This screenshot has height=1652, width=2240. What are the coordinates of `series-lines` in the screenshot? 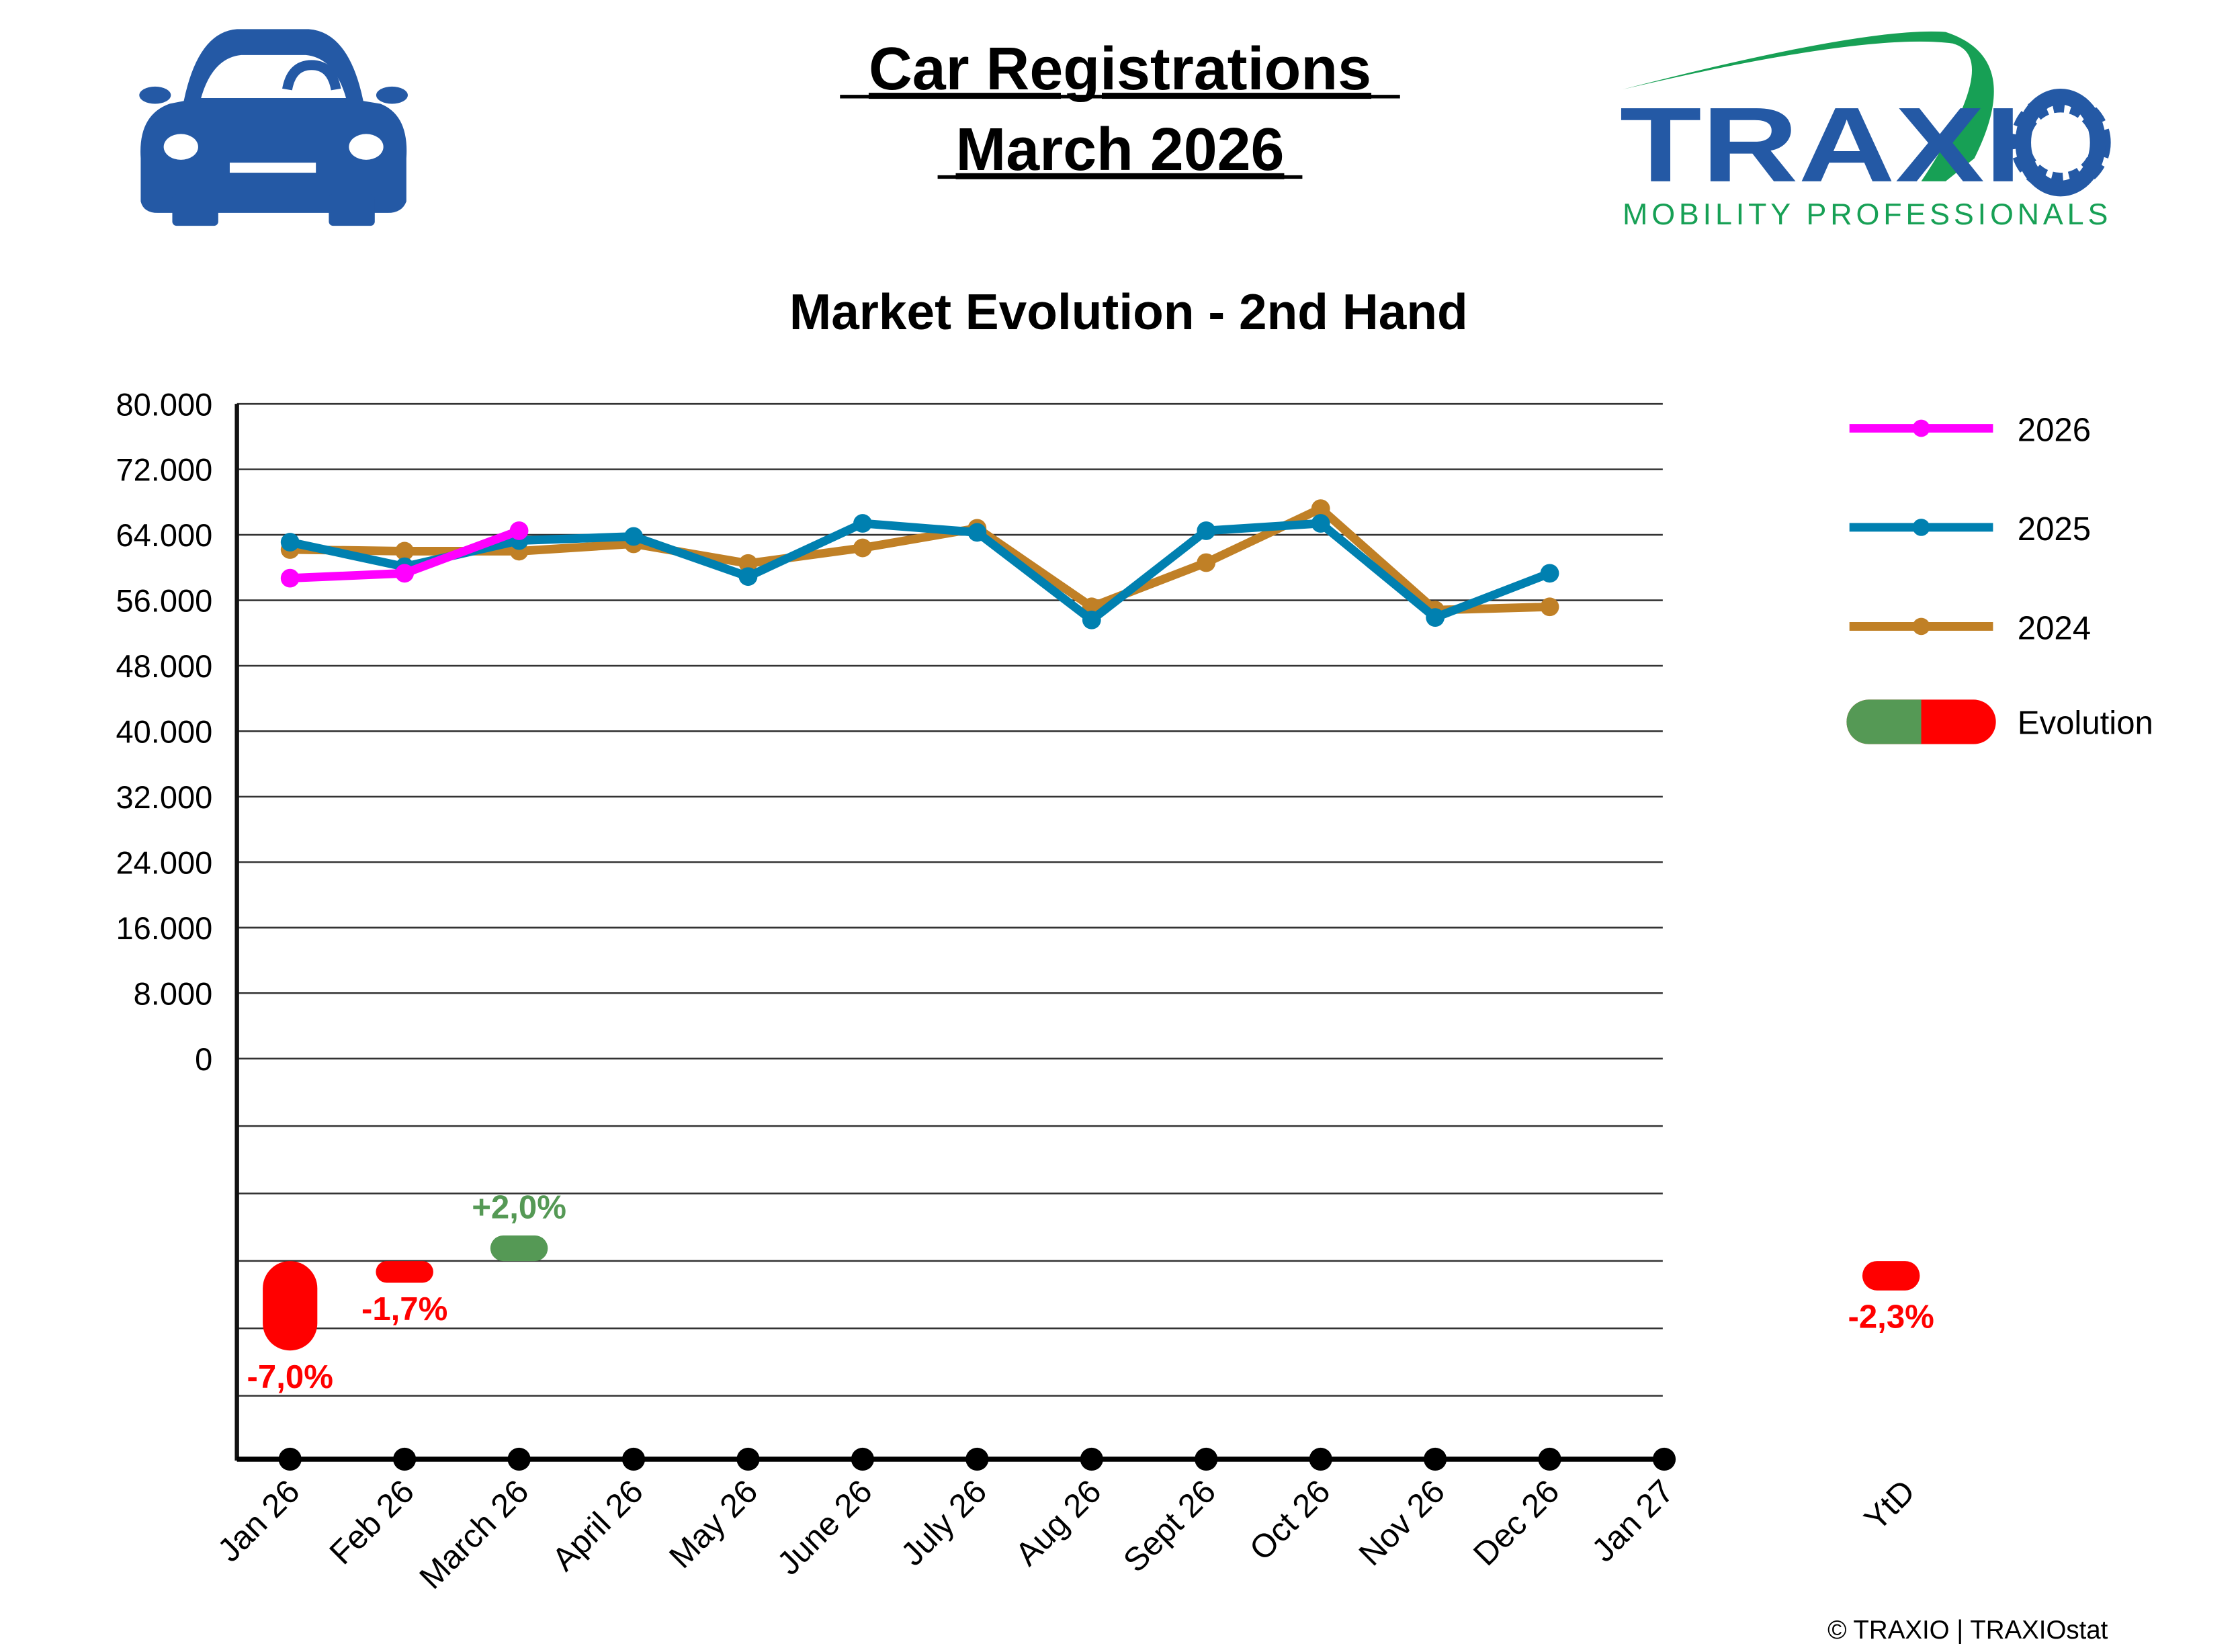 It's located at (919, 564).